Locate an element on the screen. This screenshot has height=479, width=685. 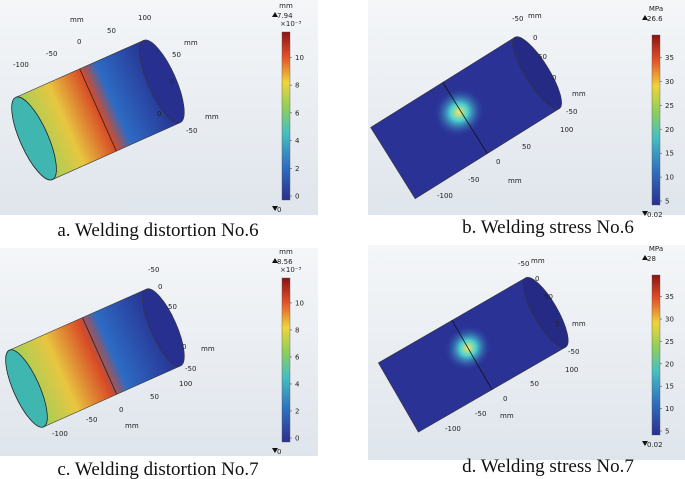
caption: b. Welding stress No.6 is located at coordinates (548, 227).